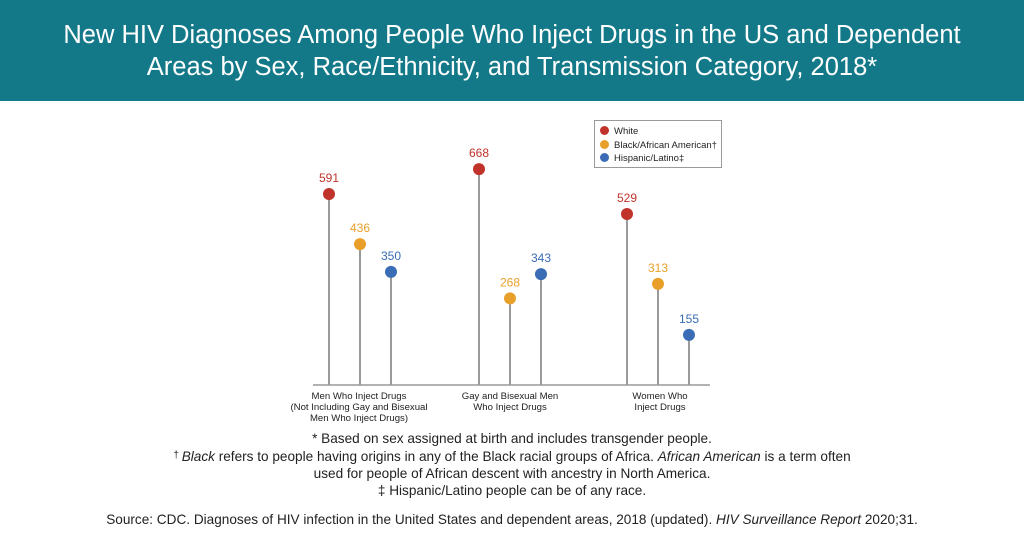 This screenshot has width=1024, height=539. Describe the element at coordinates (689, 319) in the screenshot. I see `data-label-hispanic-2: 155` at that location.